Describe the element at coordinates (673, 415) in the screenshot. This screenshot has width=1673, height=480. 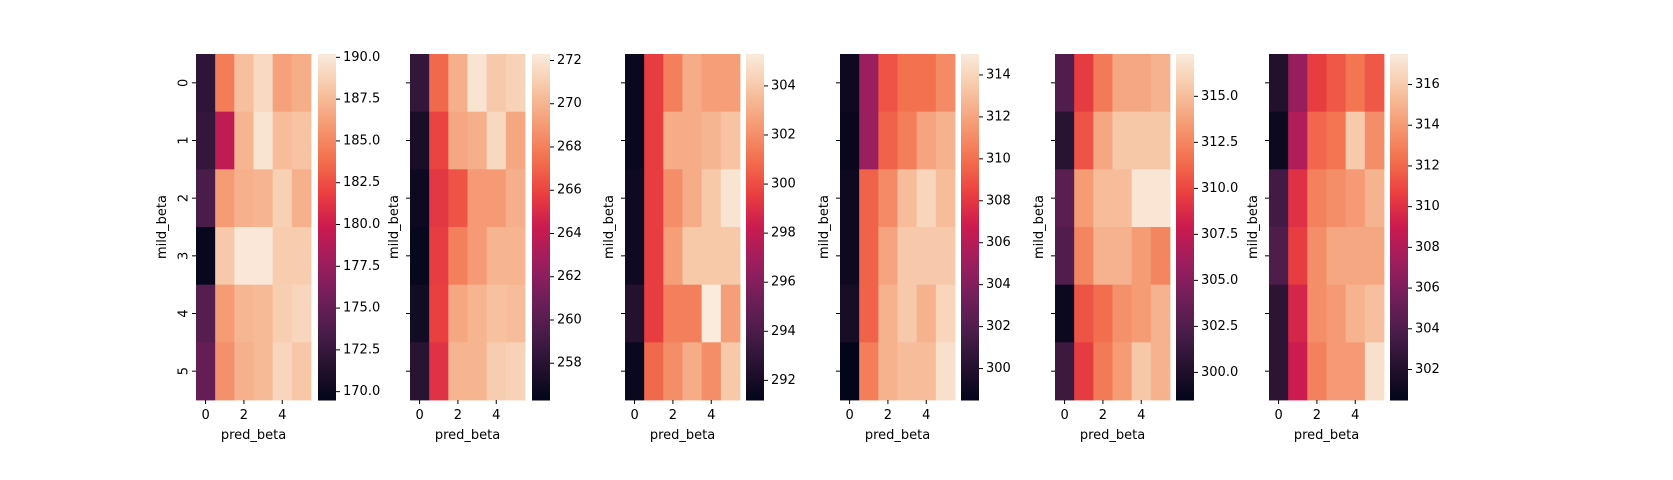
I see `x-tick-label: 2` at that location.